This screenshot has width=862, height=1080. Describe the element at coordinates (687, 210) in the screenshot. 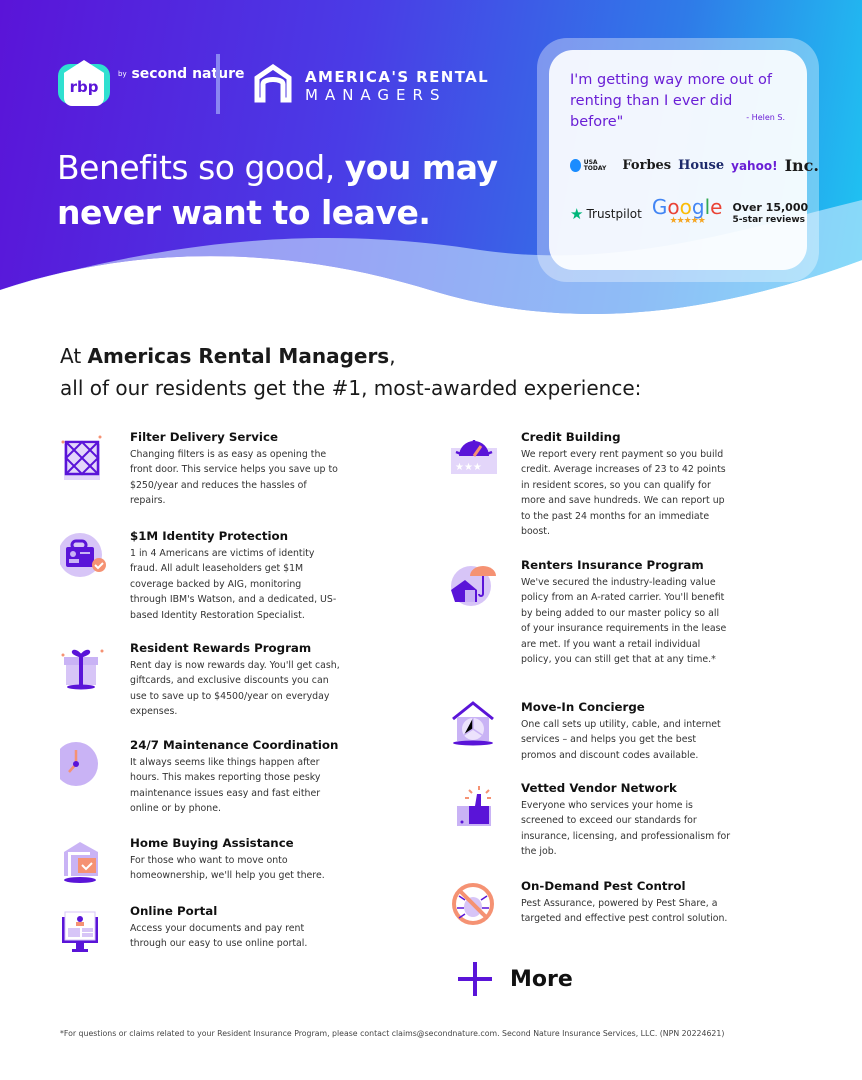

I see `google-logo: Google ★★★★★` at that location.